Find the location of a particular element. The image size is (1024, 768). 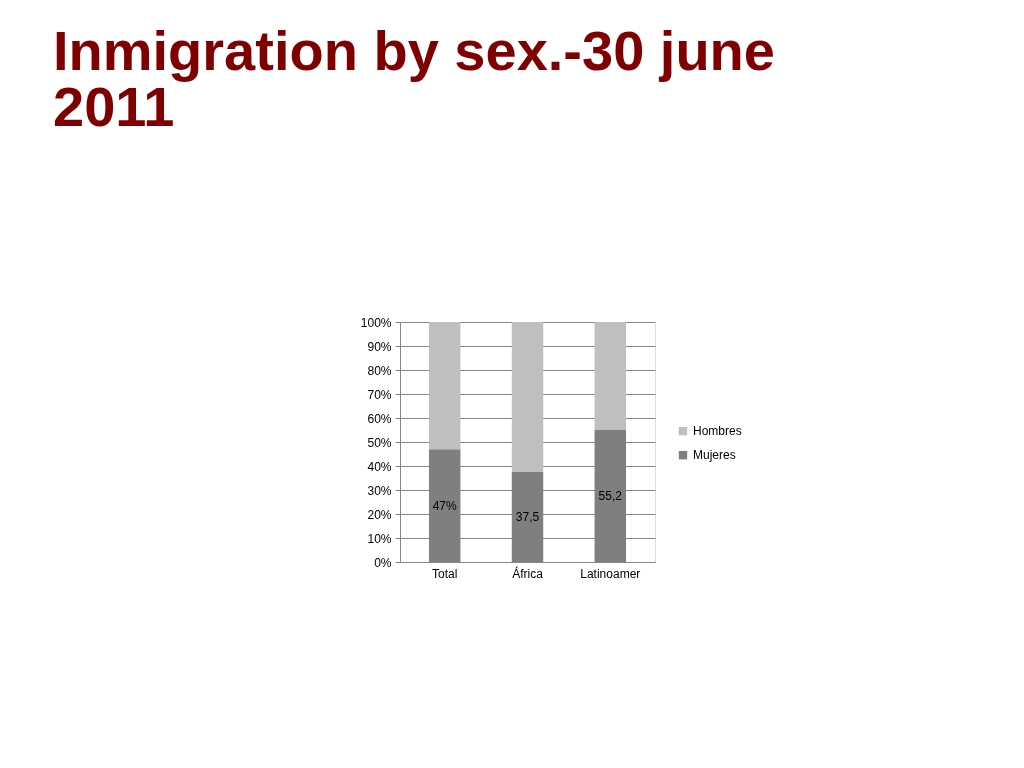

y-tick-label: 10% is located at coordinates (379, 538).